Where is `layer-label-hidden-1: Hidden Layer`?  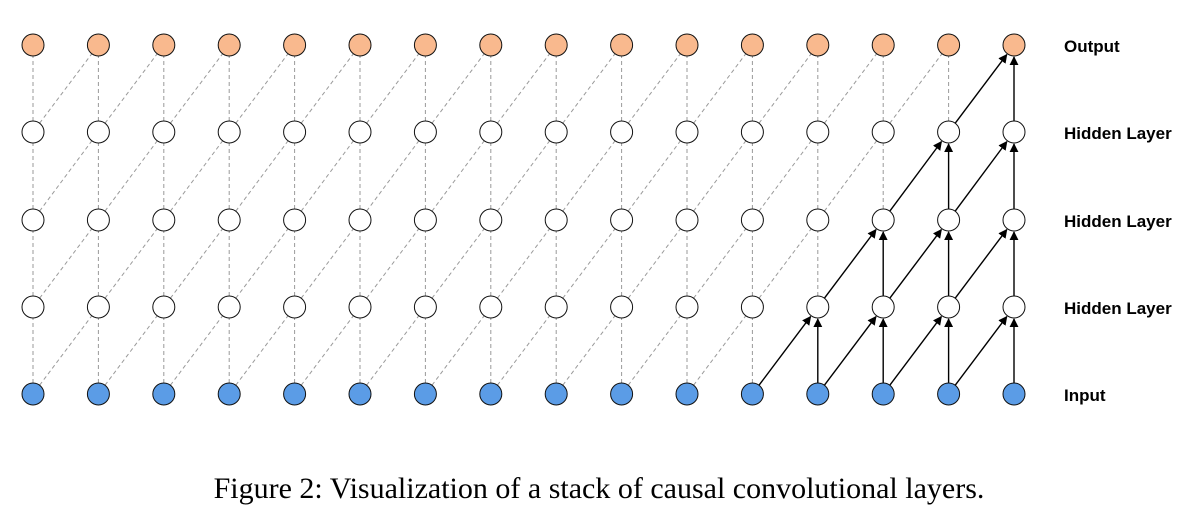
layer-label-hidden-1: Hidden Layer is located at coordinates (1118, 308).